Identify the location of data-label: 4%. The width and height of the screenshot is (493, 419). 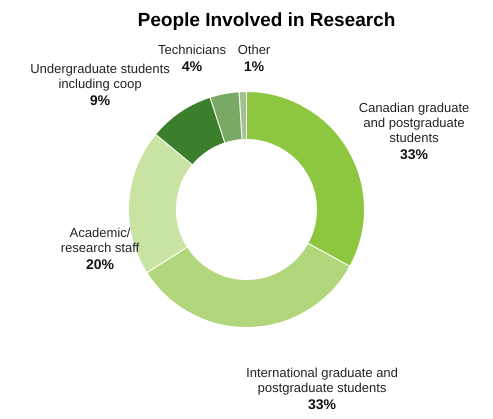
(192, 66).